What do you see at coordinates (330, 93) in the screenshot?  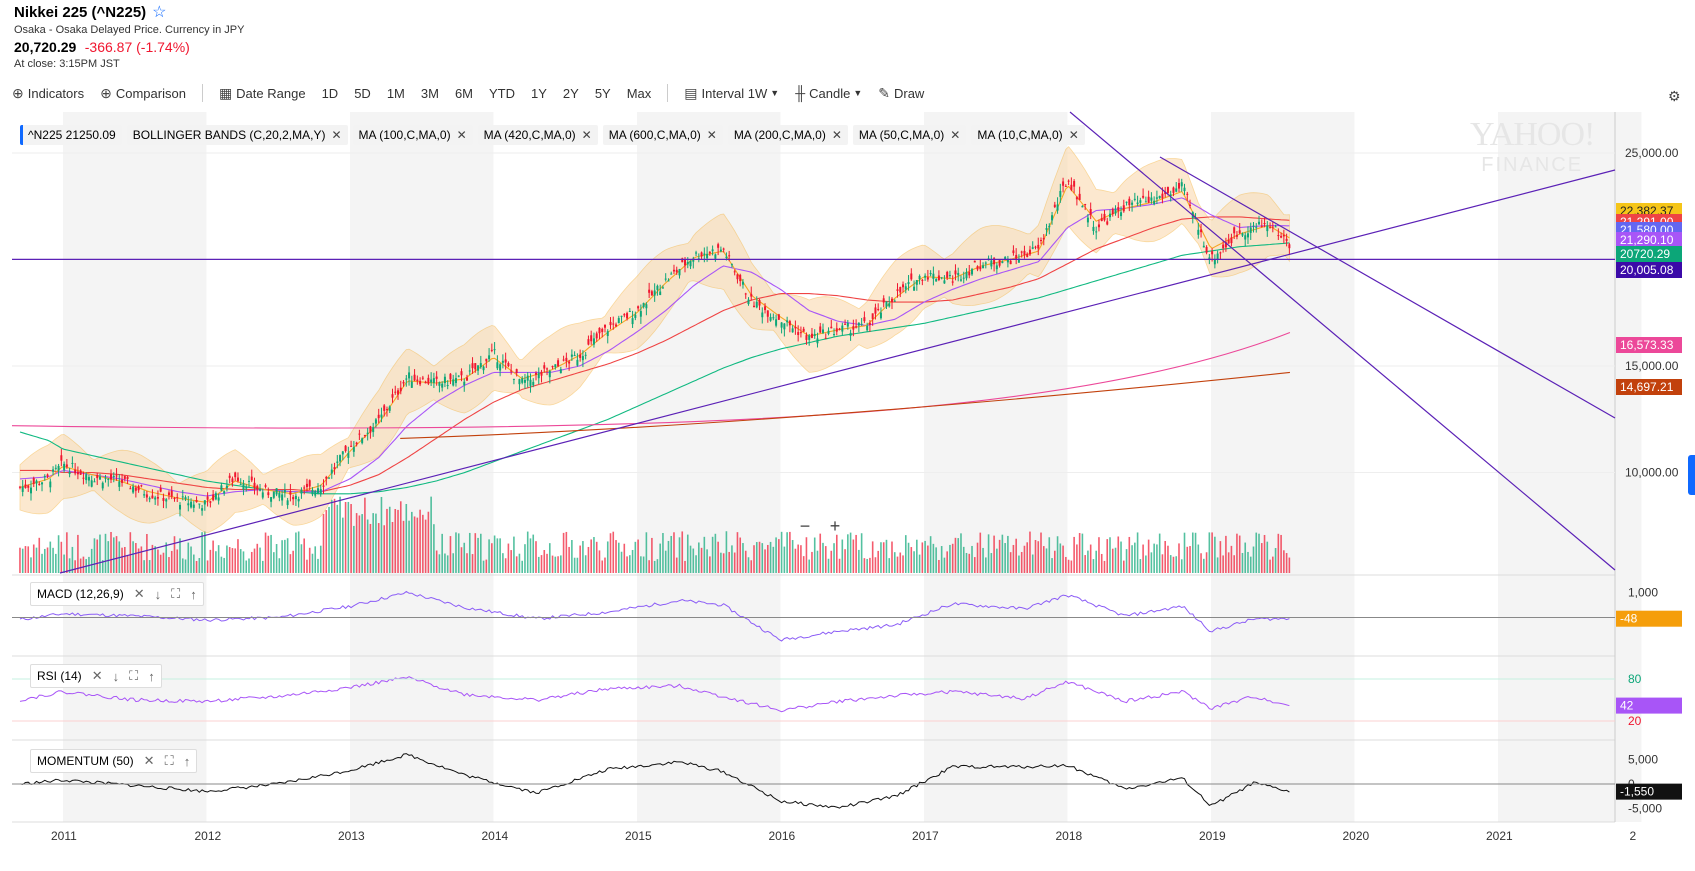 I see `range-1d: 1D` at bounding box center [330, 93].